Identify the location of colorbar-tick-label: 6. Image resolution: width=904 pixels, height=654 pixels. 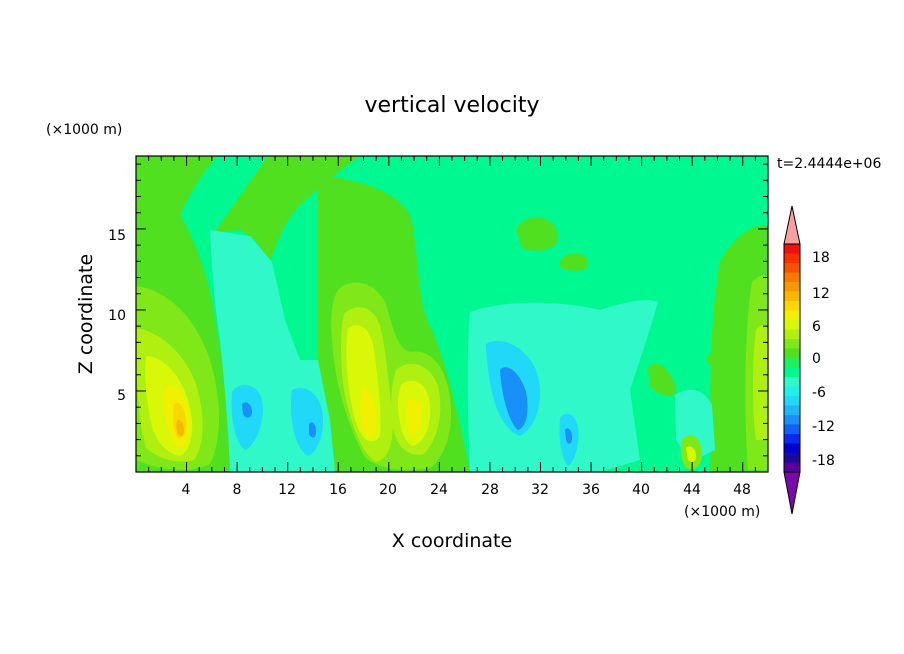
(816, 327).